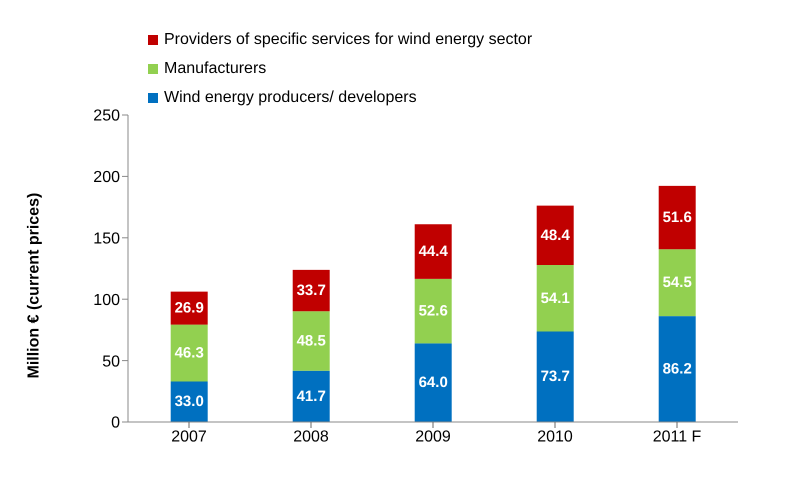 Image resolution: width=787 pixels, height=480 pixels. Describe the element at coordinates (290, 98) in the screenshot. I see `legend-label: Wind energy producers/ developers` at that location.